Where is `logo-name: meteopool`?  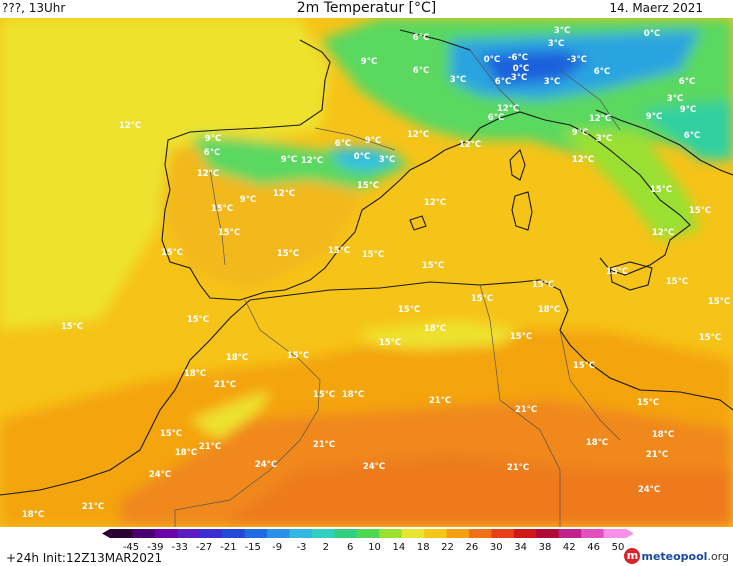
logo-name: meteopool is located at coordinates (674, 556).